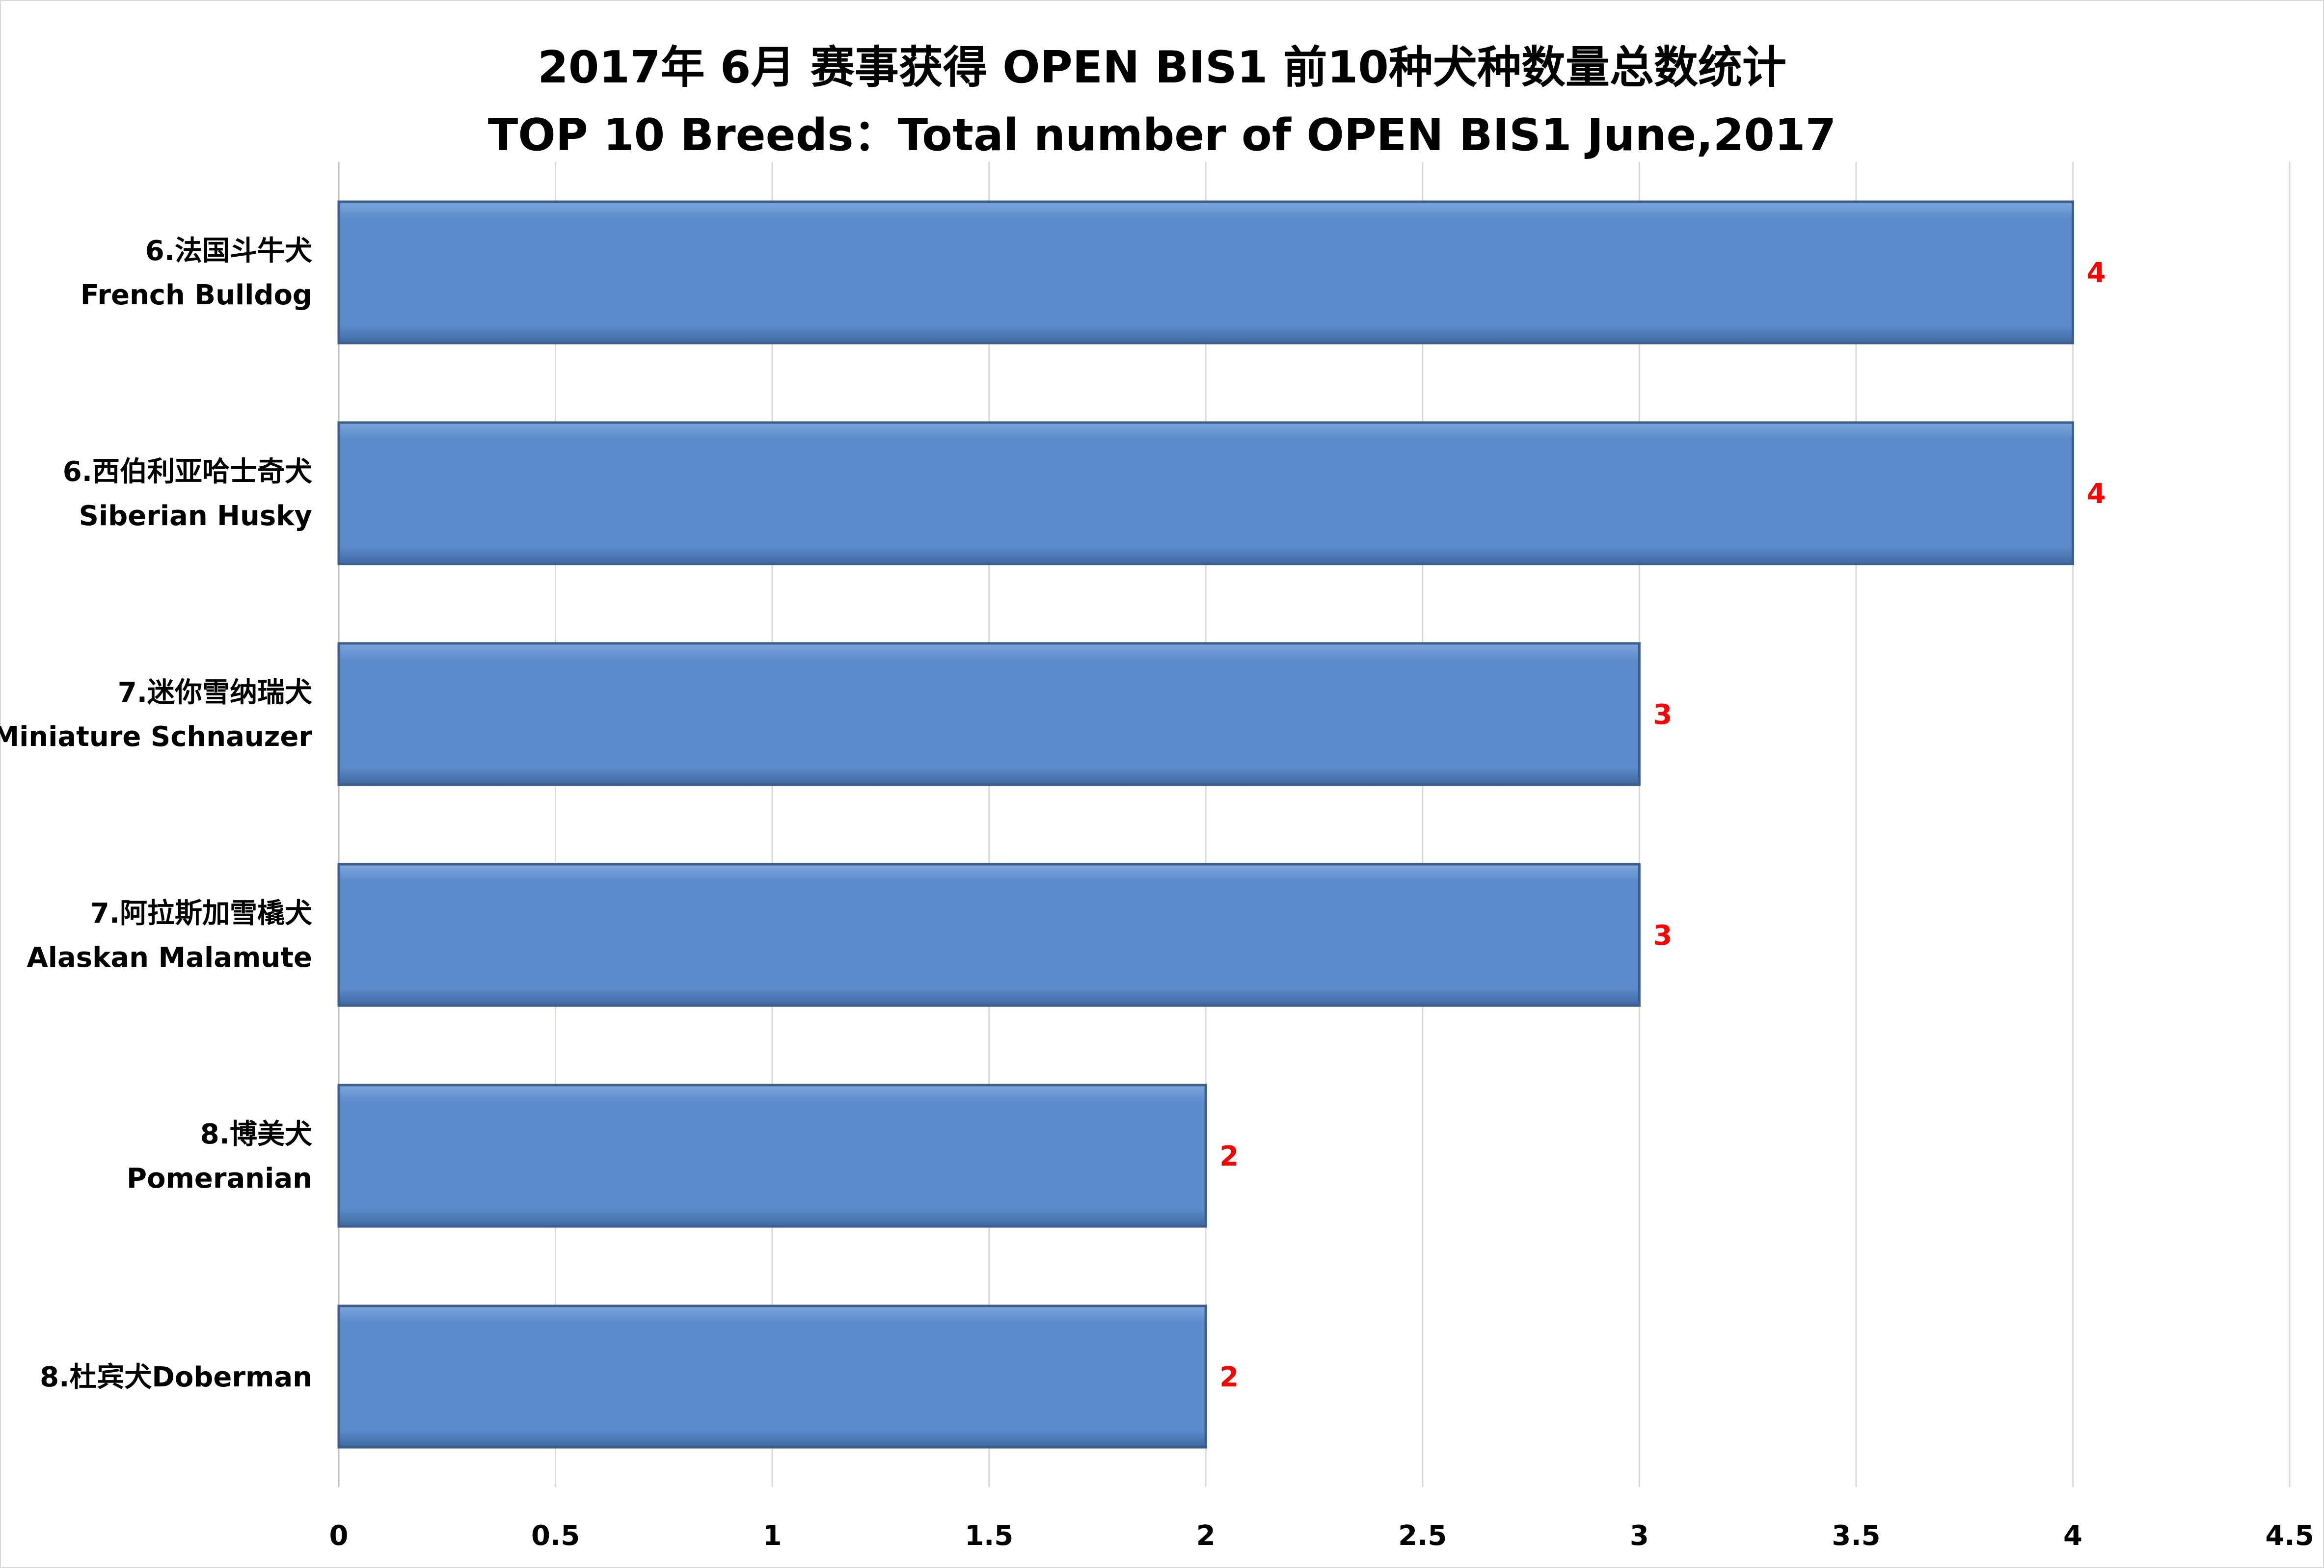 Image resolution: width=2324 pixels, height=1568 pixels. Describe the element at coordinates (1639, 1536) in the screenshot. I see `x-tick-label: 3` at that location.